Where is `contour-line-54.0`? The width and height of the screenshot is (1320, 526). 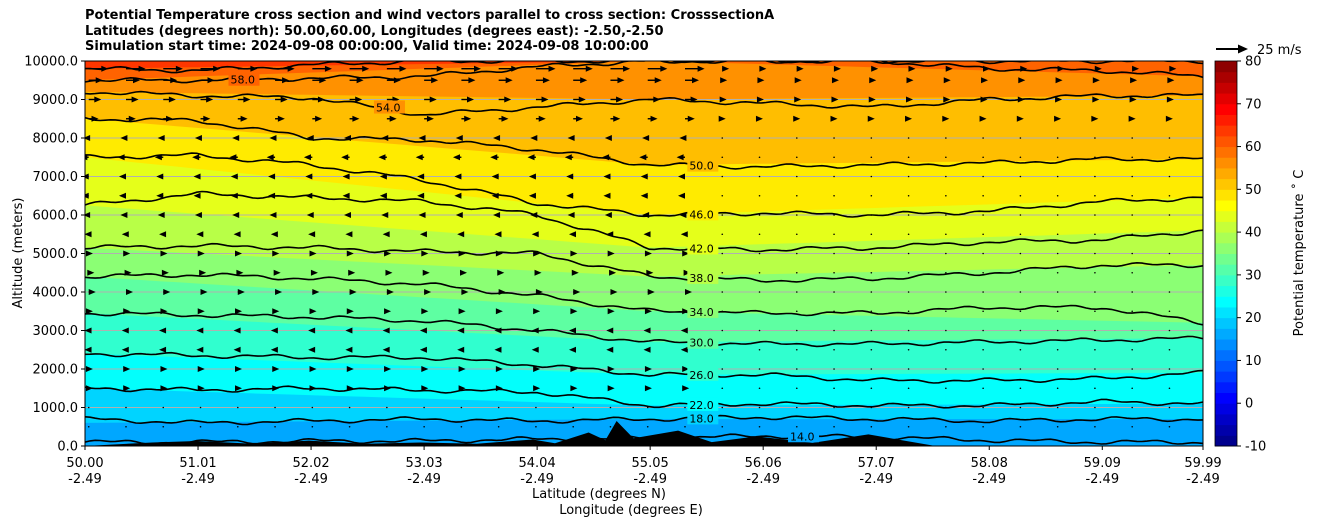 contour-line-54.0 is located at coordinates (644, 103).